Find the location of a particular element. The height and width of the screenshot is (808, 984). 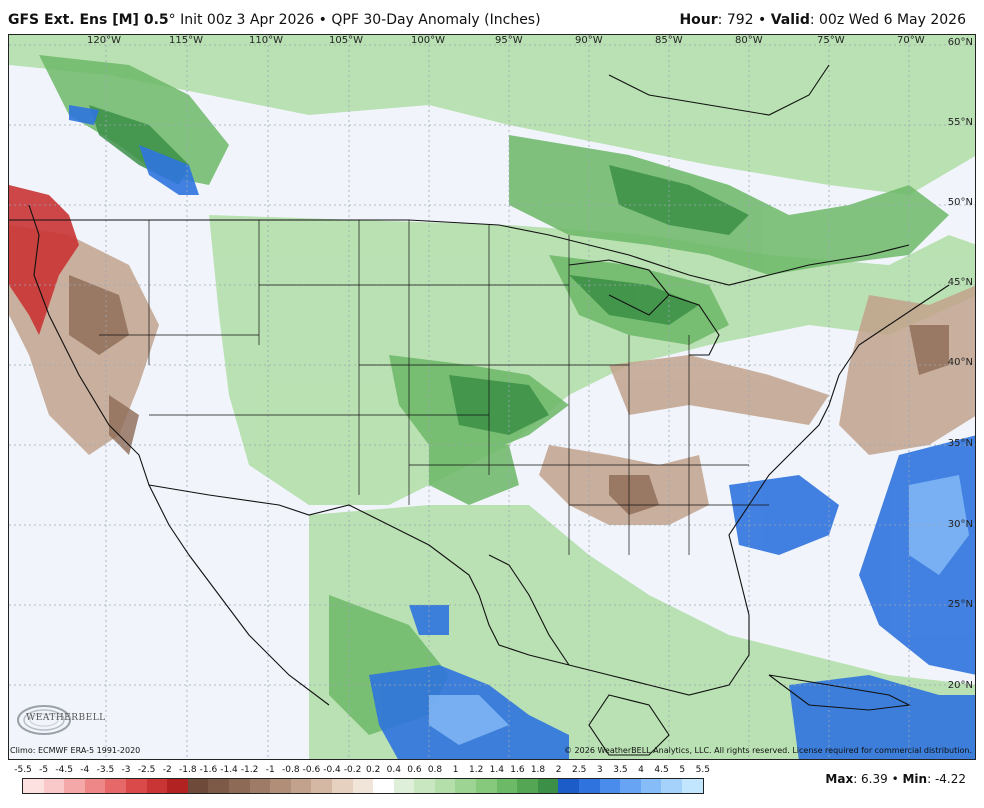

legend-tick-label: 0.8 is located at coordinates (435, 770).